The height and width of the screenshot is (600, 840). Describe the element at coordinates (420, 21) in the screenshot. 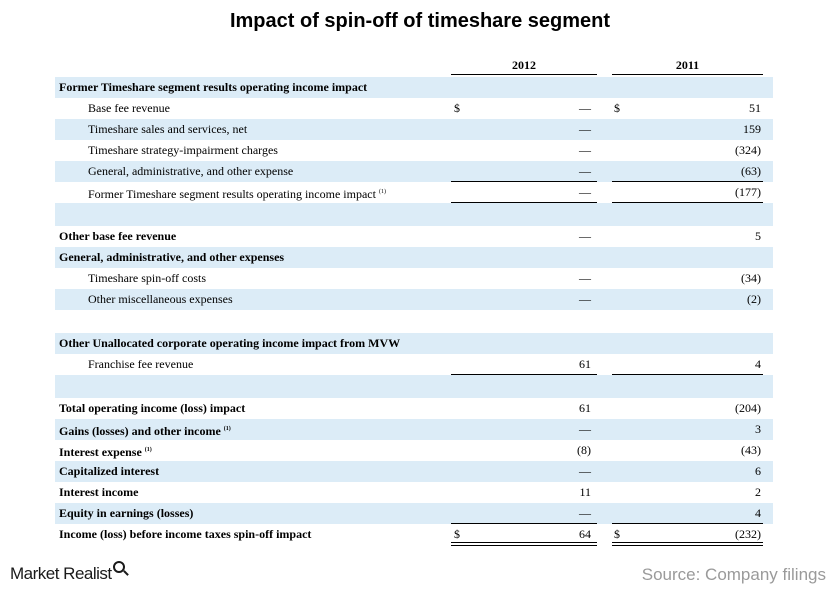

I see `page-title: Impact of spin-off of timeshare segment` at that location.